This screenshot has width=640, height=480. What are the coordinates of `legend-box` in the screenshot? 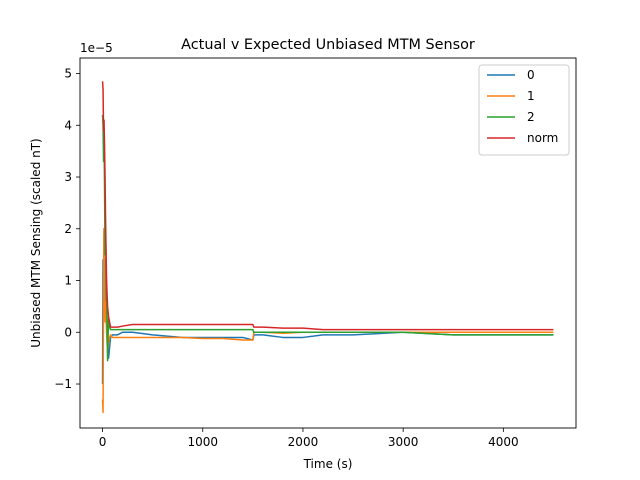 It's located at (524, 110).